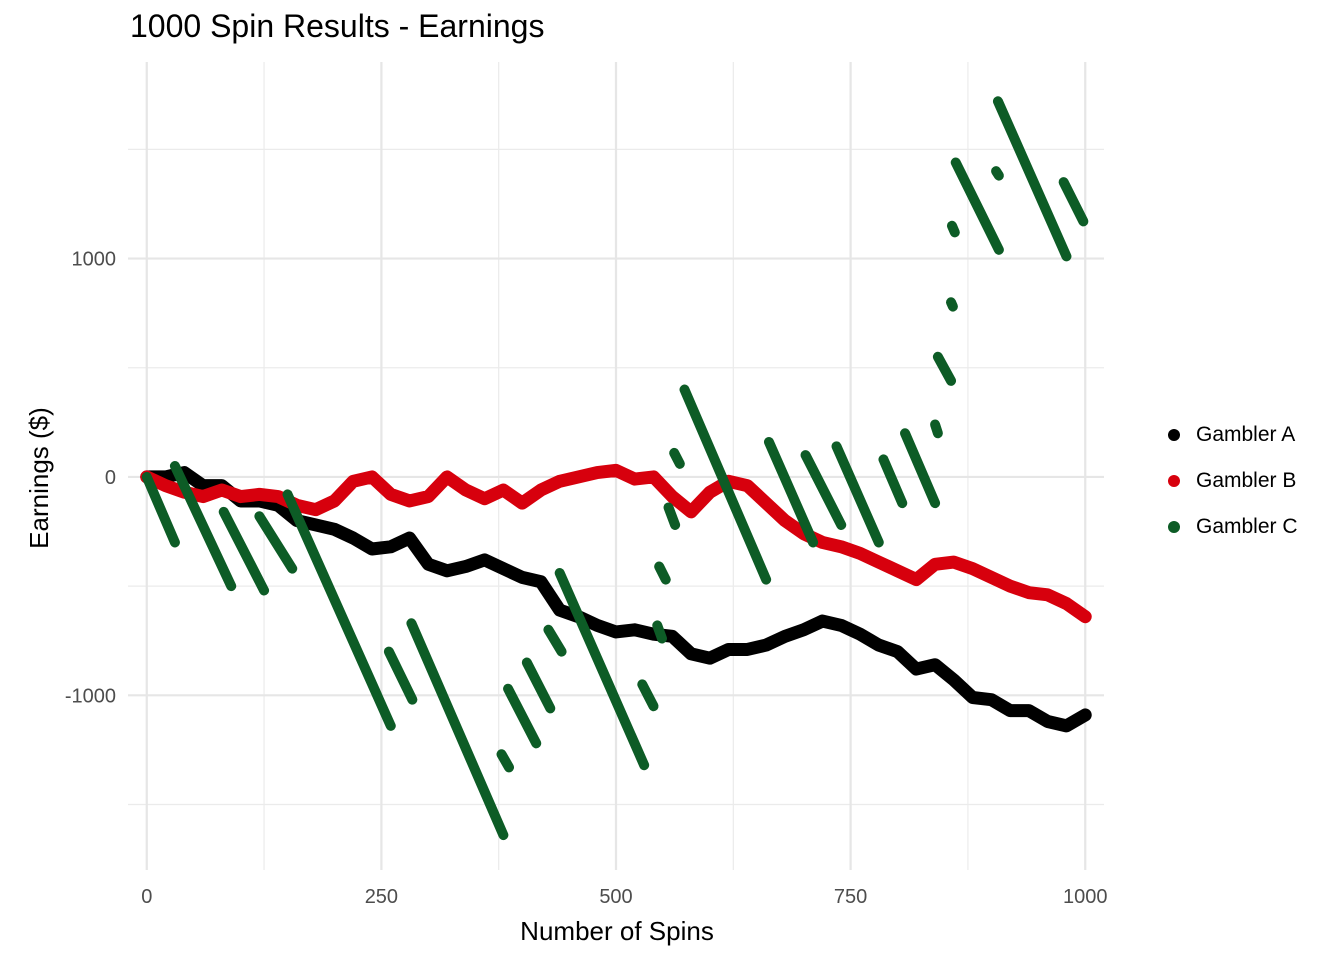 The image size is (1344, 960). What do you see at coordinates (94, 260) in the screenshot?
I see `y-tick-label: 1000` at bounding box center [94, 260].